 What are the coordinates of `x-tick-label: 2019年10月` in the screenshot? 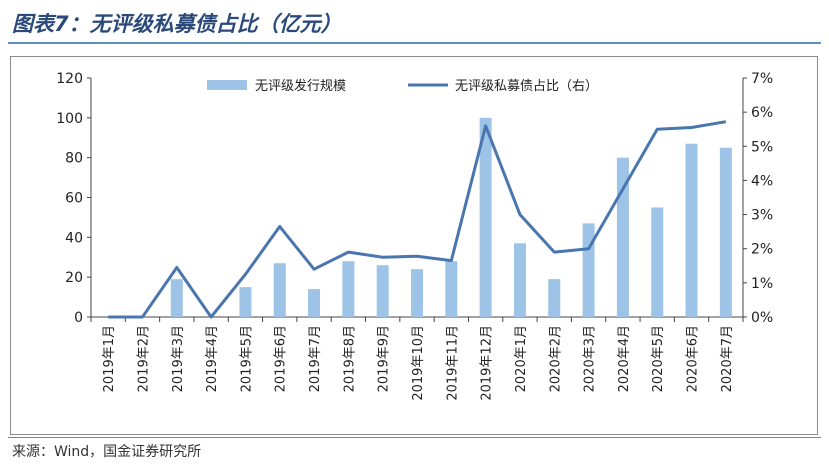 It's located at (418, 363).